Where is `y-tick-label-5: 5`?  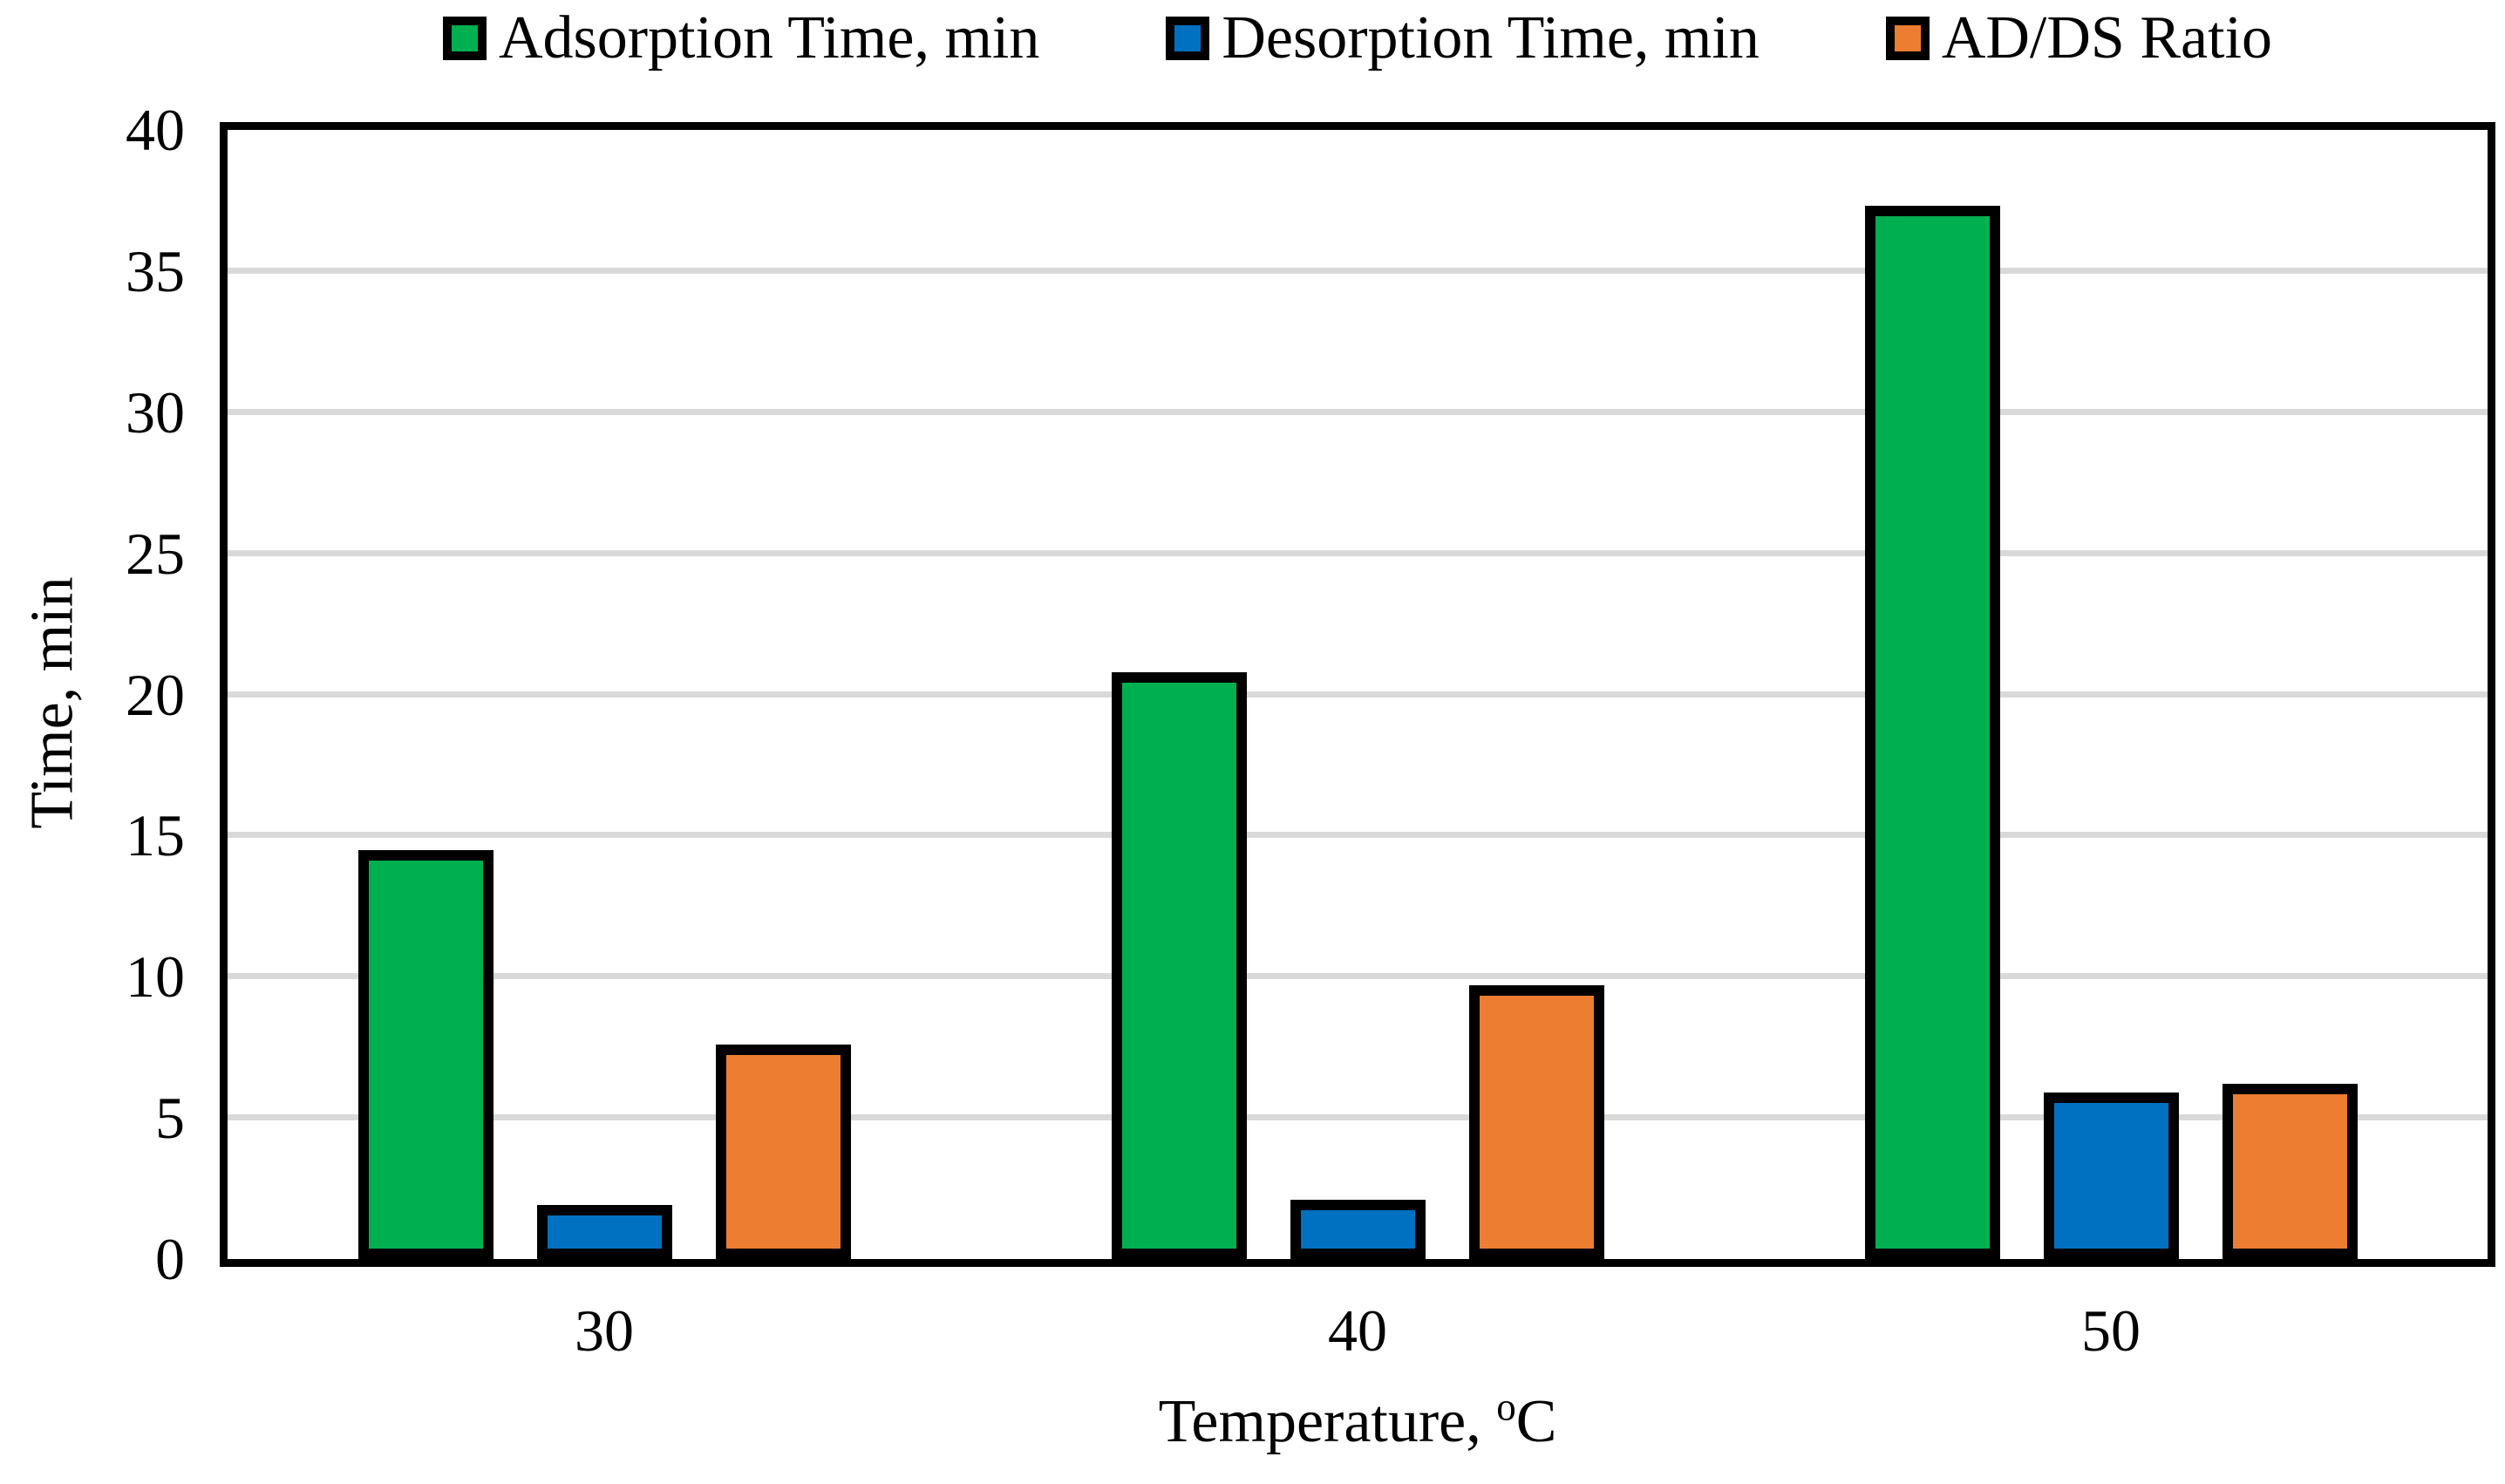
y-tick-label-5: 5 is located at coordinates (170, 1118).